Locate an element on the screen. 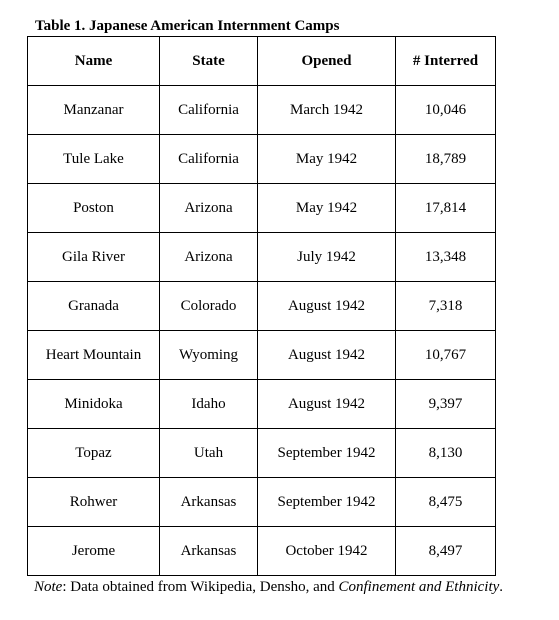 Image resolution: width=559 pixels, height=620 pixels. table-header-row: Name State Opened # Interred is located at coordinates (261, 61).